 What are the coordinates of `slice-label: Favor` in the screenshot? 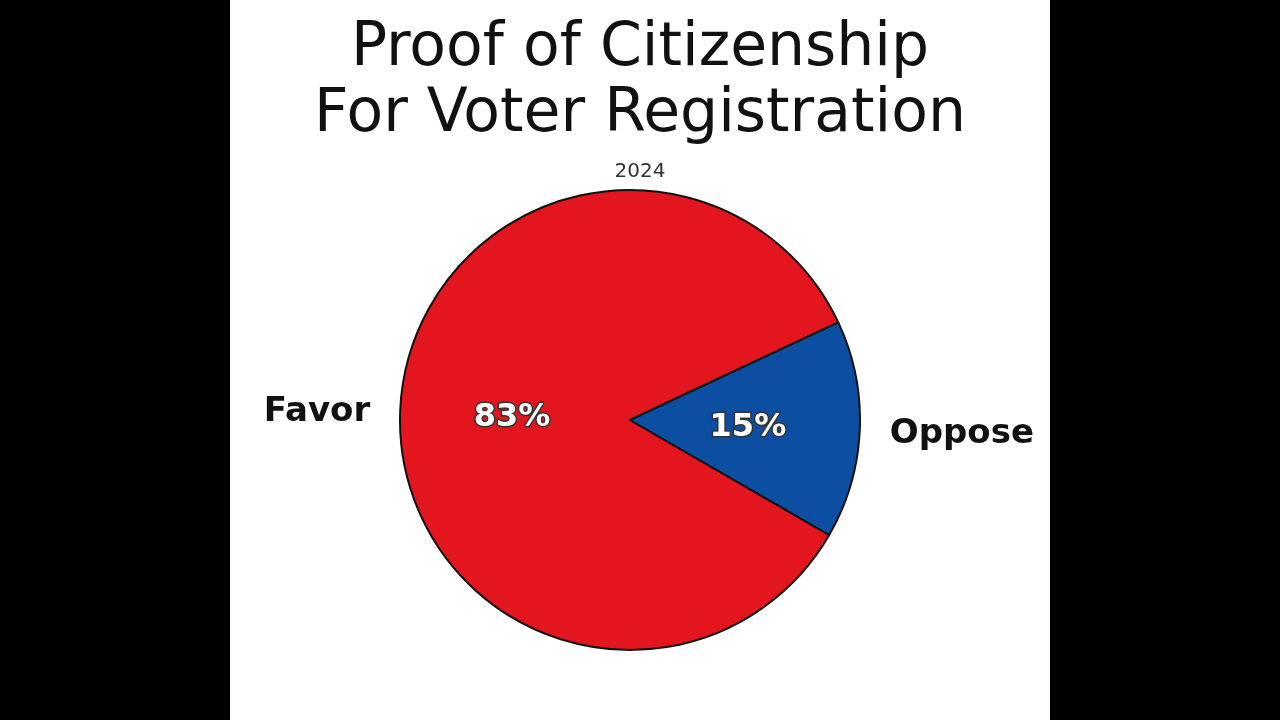 It's located at (317, 408).